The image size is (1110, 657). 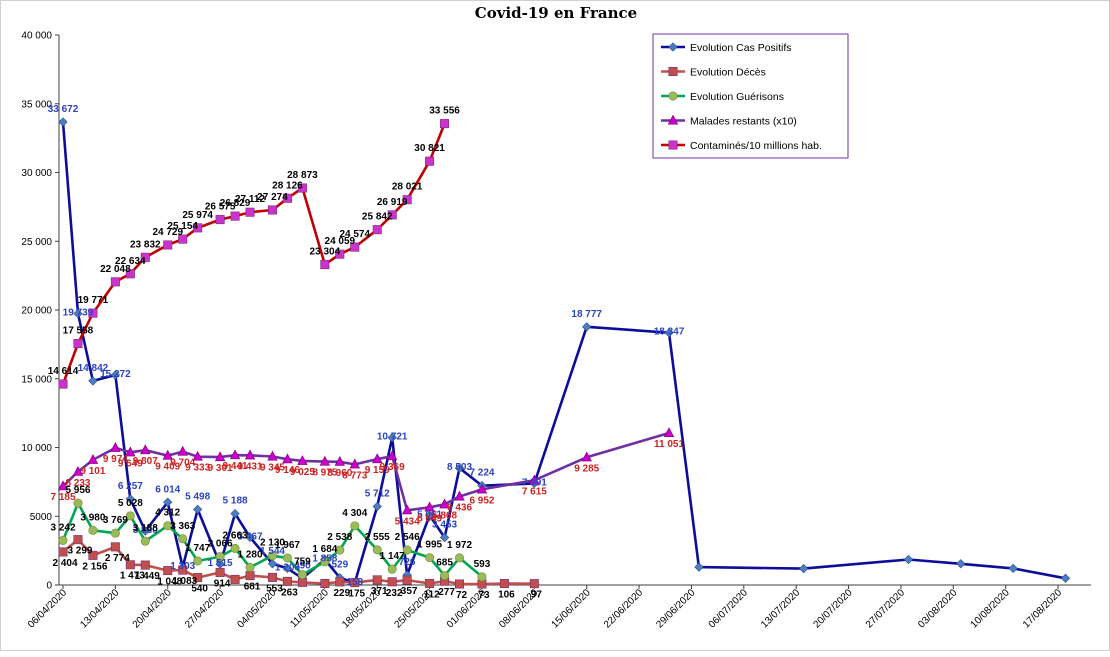 What do you see at coordinates (673, 72) in the screenshot?
I see `legend-marker` at bounding box center [673, 72].